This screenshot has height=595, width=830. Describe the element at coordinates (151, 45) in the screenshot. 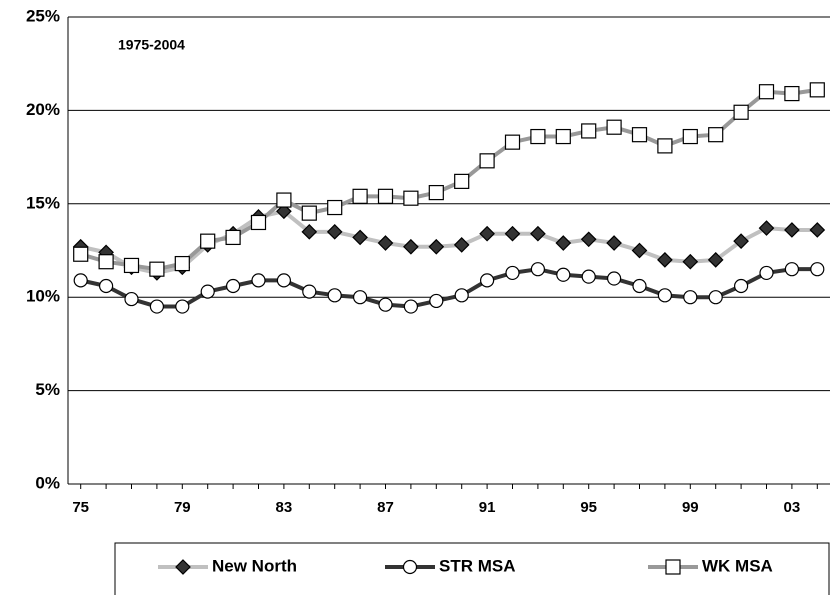

I see `annotation: 1975-2004` at that location.